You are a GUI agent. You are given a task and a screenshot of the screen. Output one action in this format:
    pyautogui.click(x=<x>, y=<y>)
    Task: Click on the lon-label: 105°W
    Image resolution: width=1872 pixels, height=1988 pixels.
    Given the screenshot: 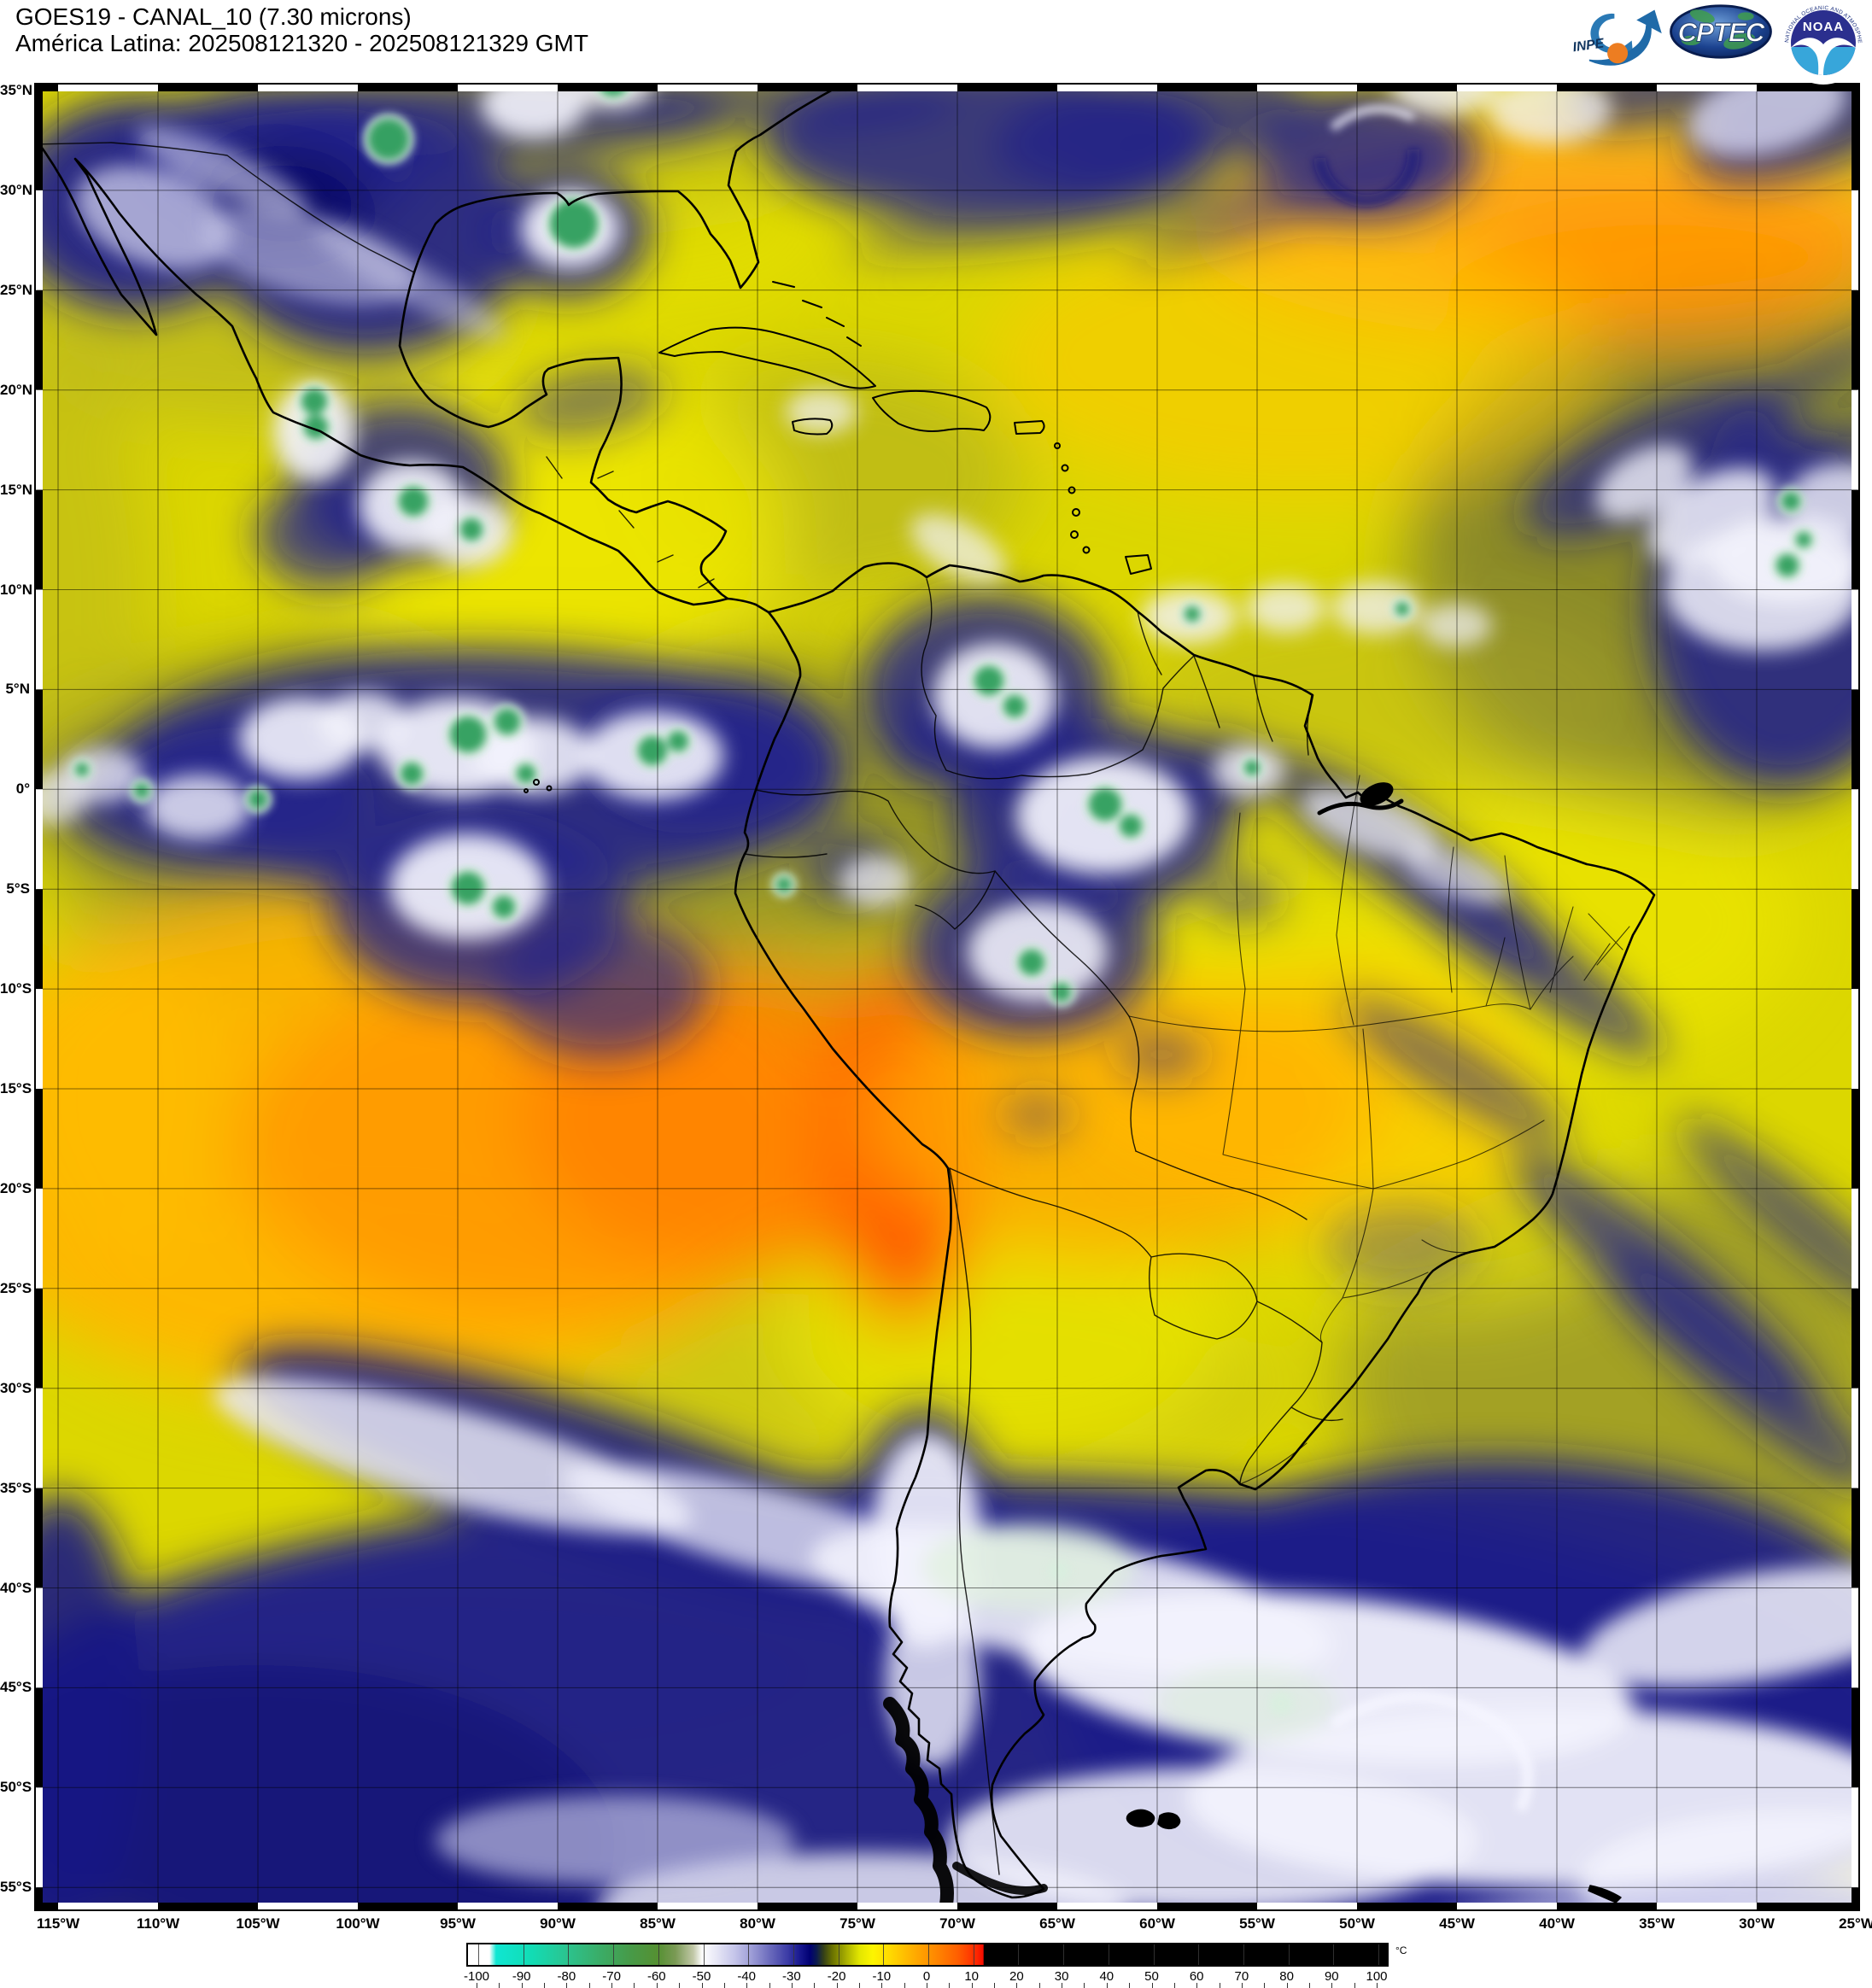 What is the action you would take?
    pyautogui.click(x=258, y=1923)
    